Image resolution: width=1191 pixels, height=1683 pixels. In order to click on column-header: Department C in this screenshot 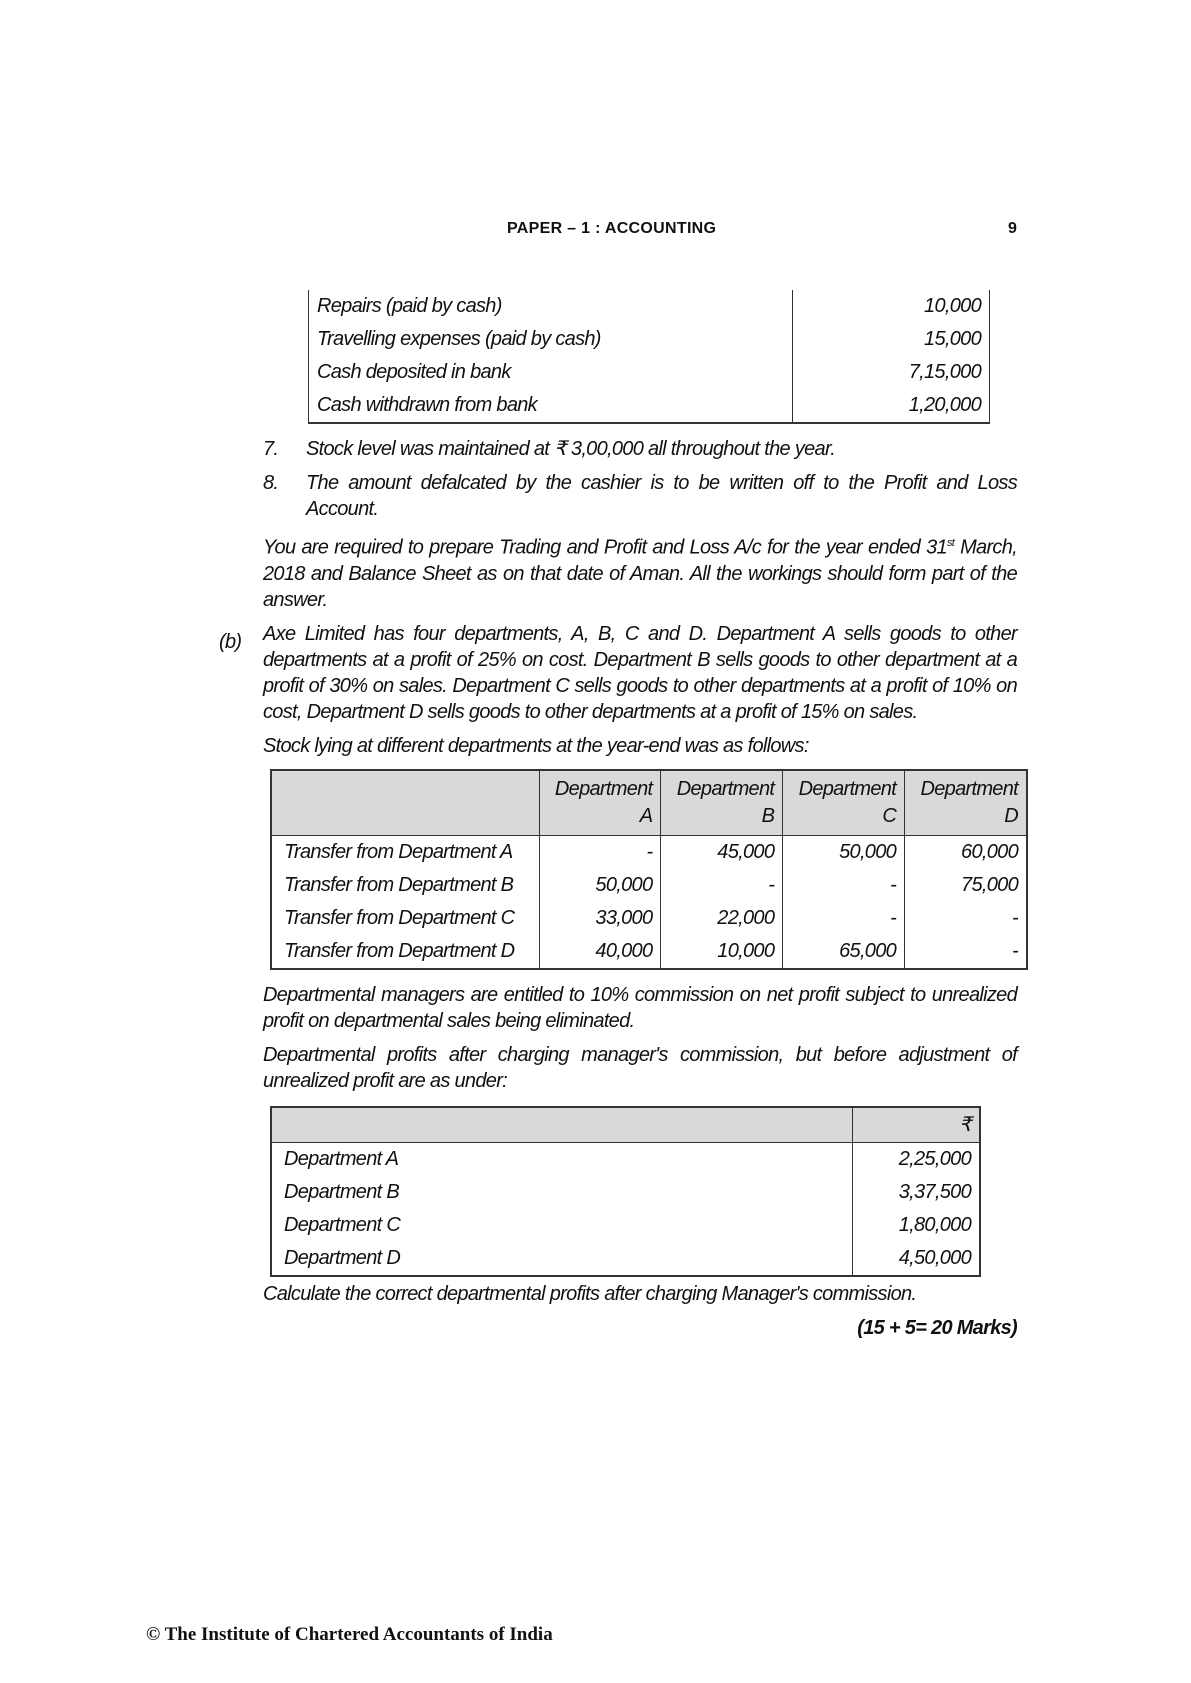, I will do `click(844, 802)`.